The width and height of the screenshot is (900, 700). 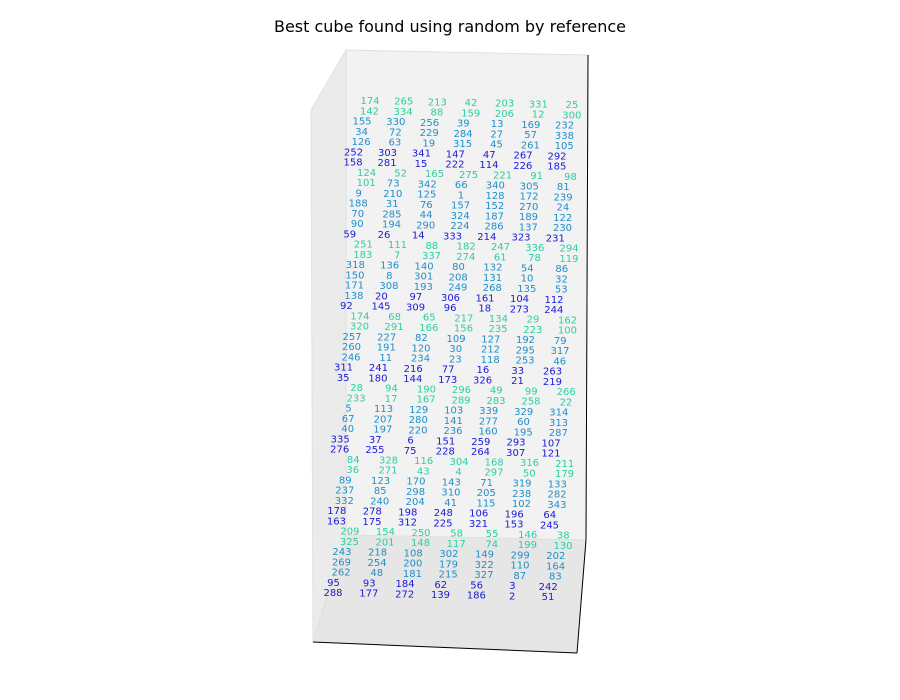 I want to click on cell-label: 2, so click(x=512, y=596).